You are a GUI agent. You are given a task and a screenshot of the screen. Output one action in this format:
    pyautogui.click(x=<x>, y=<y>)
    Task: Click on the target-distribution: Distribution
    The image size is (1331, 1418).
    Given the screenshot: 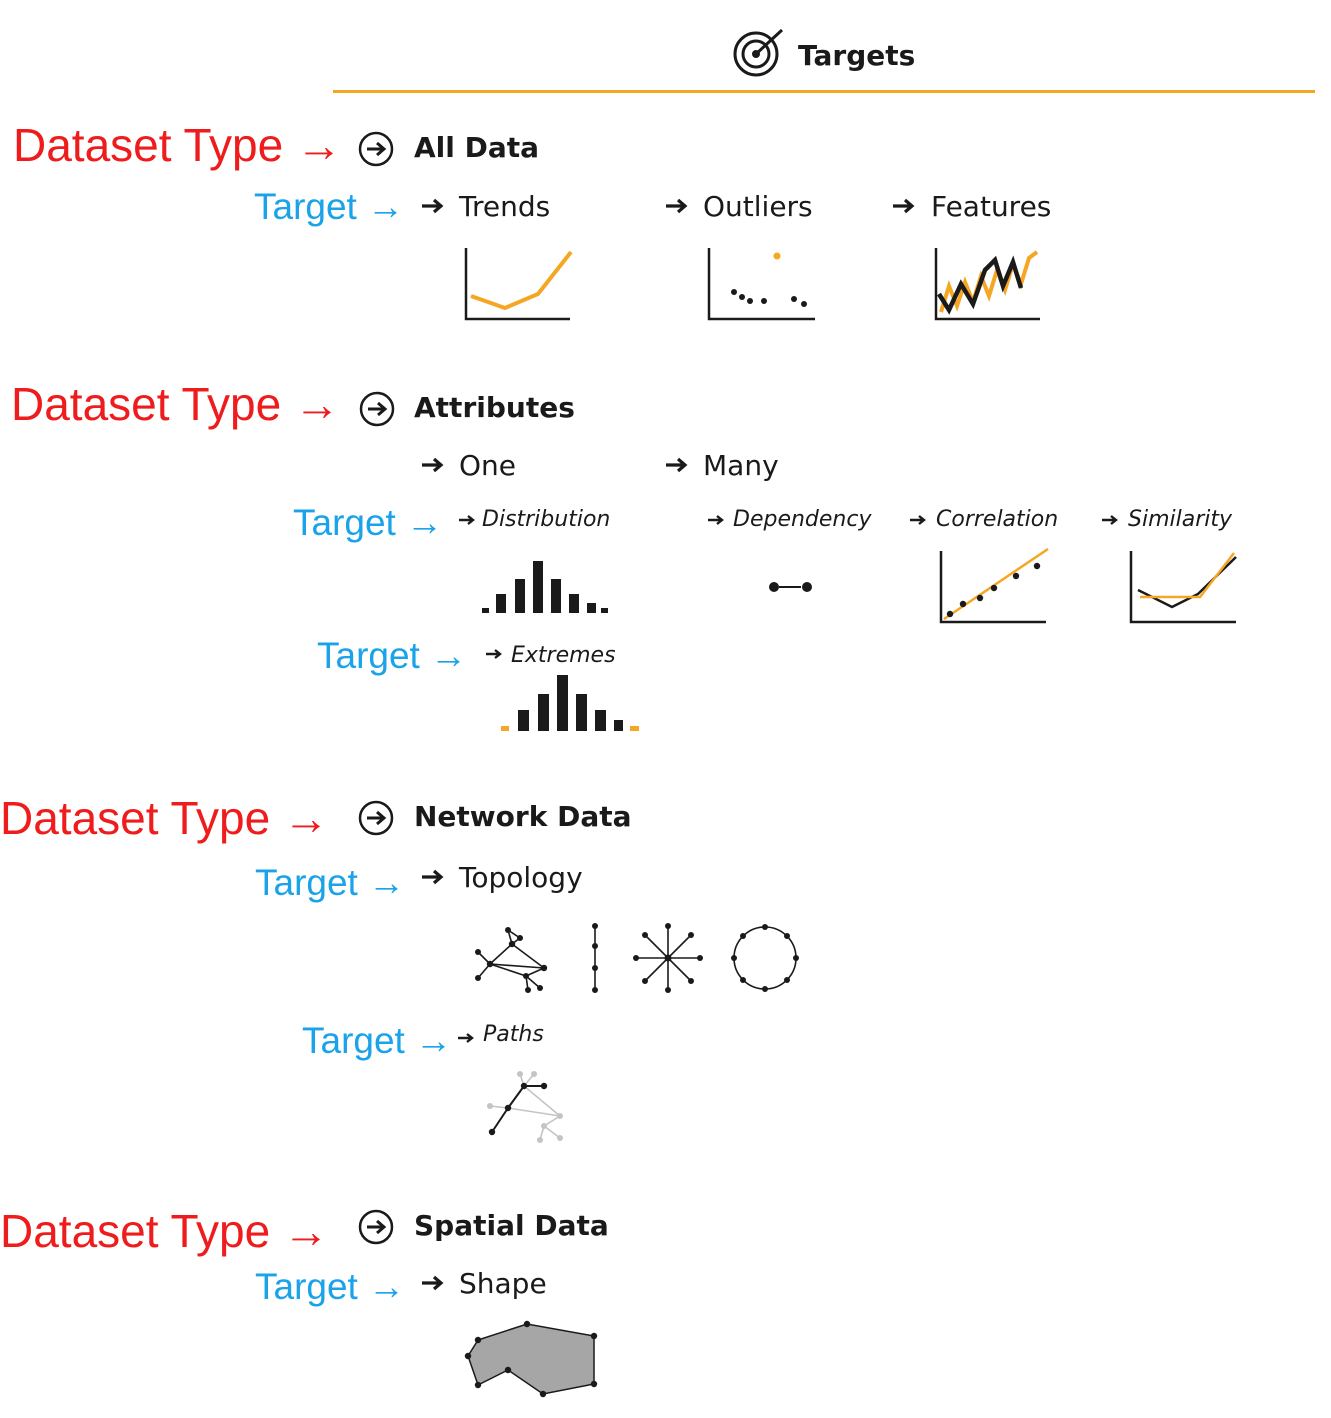 What is the action you would take?
    pyautogui.click(x=546, y=519)
    